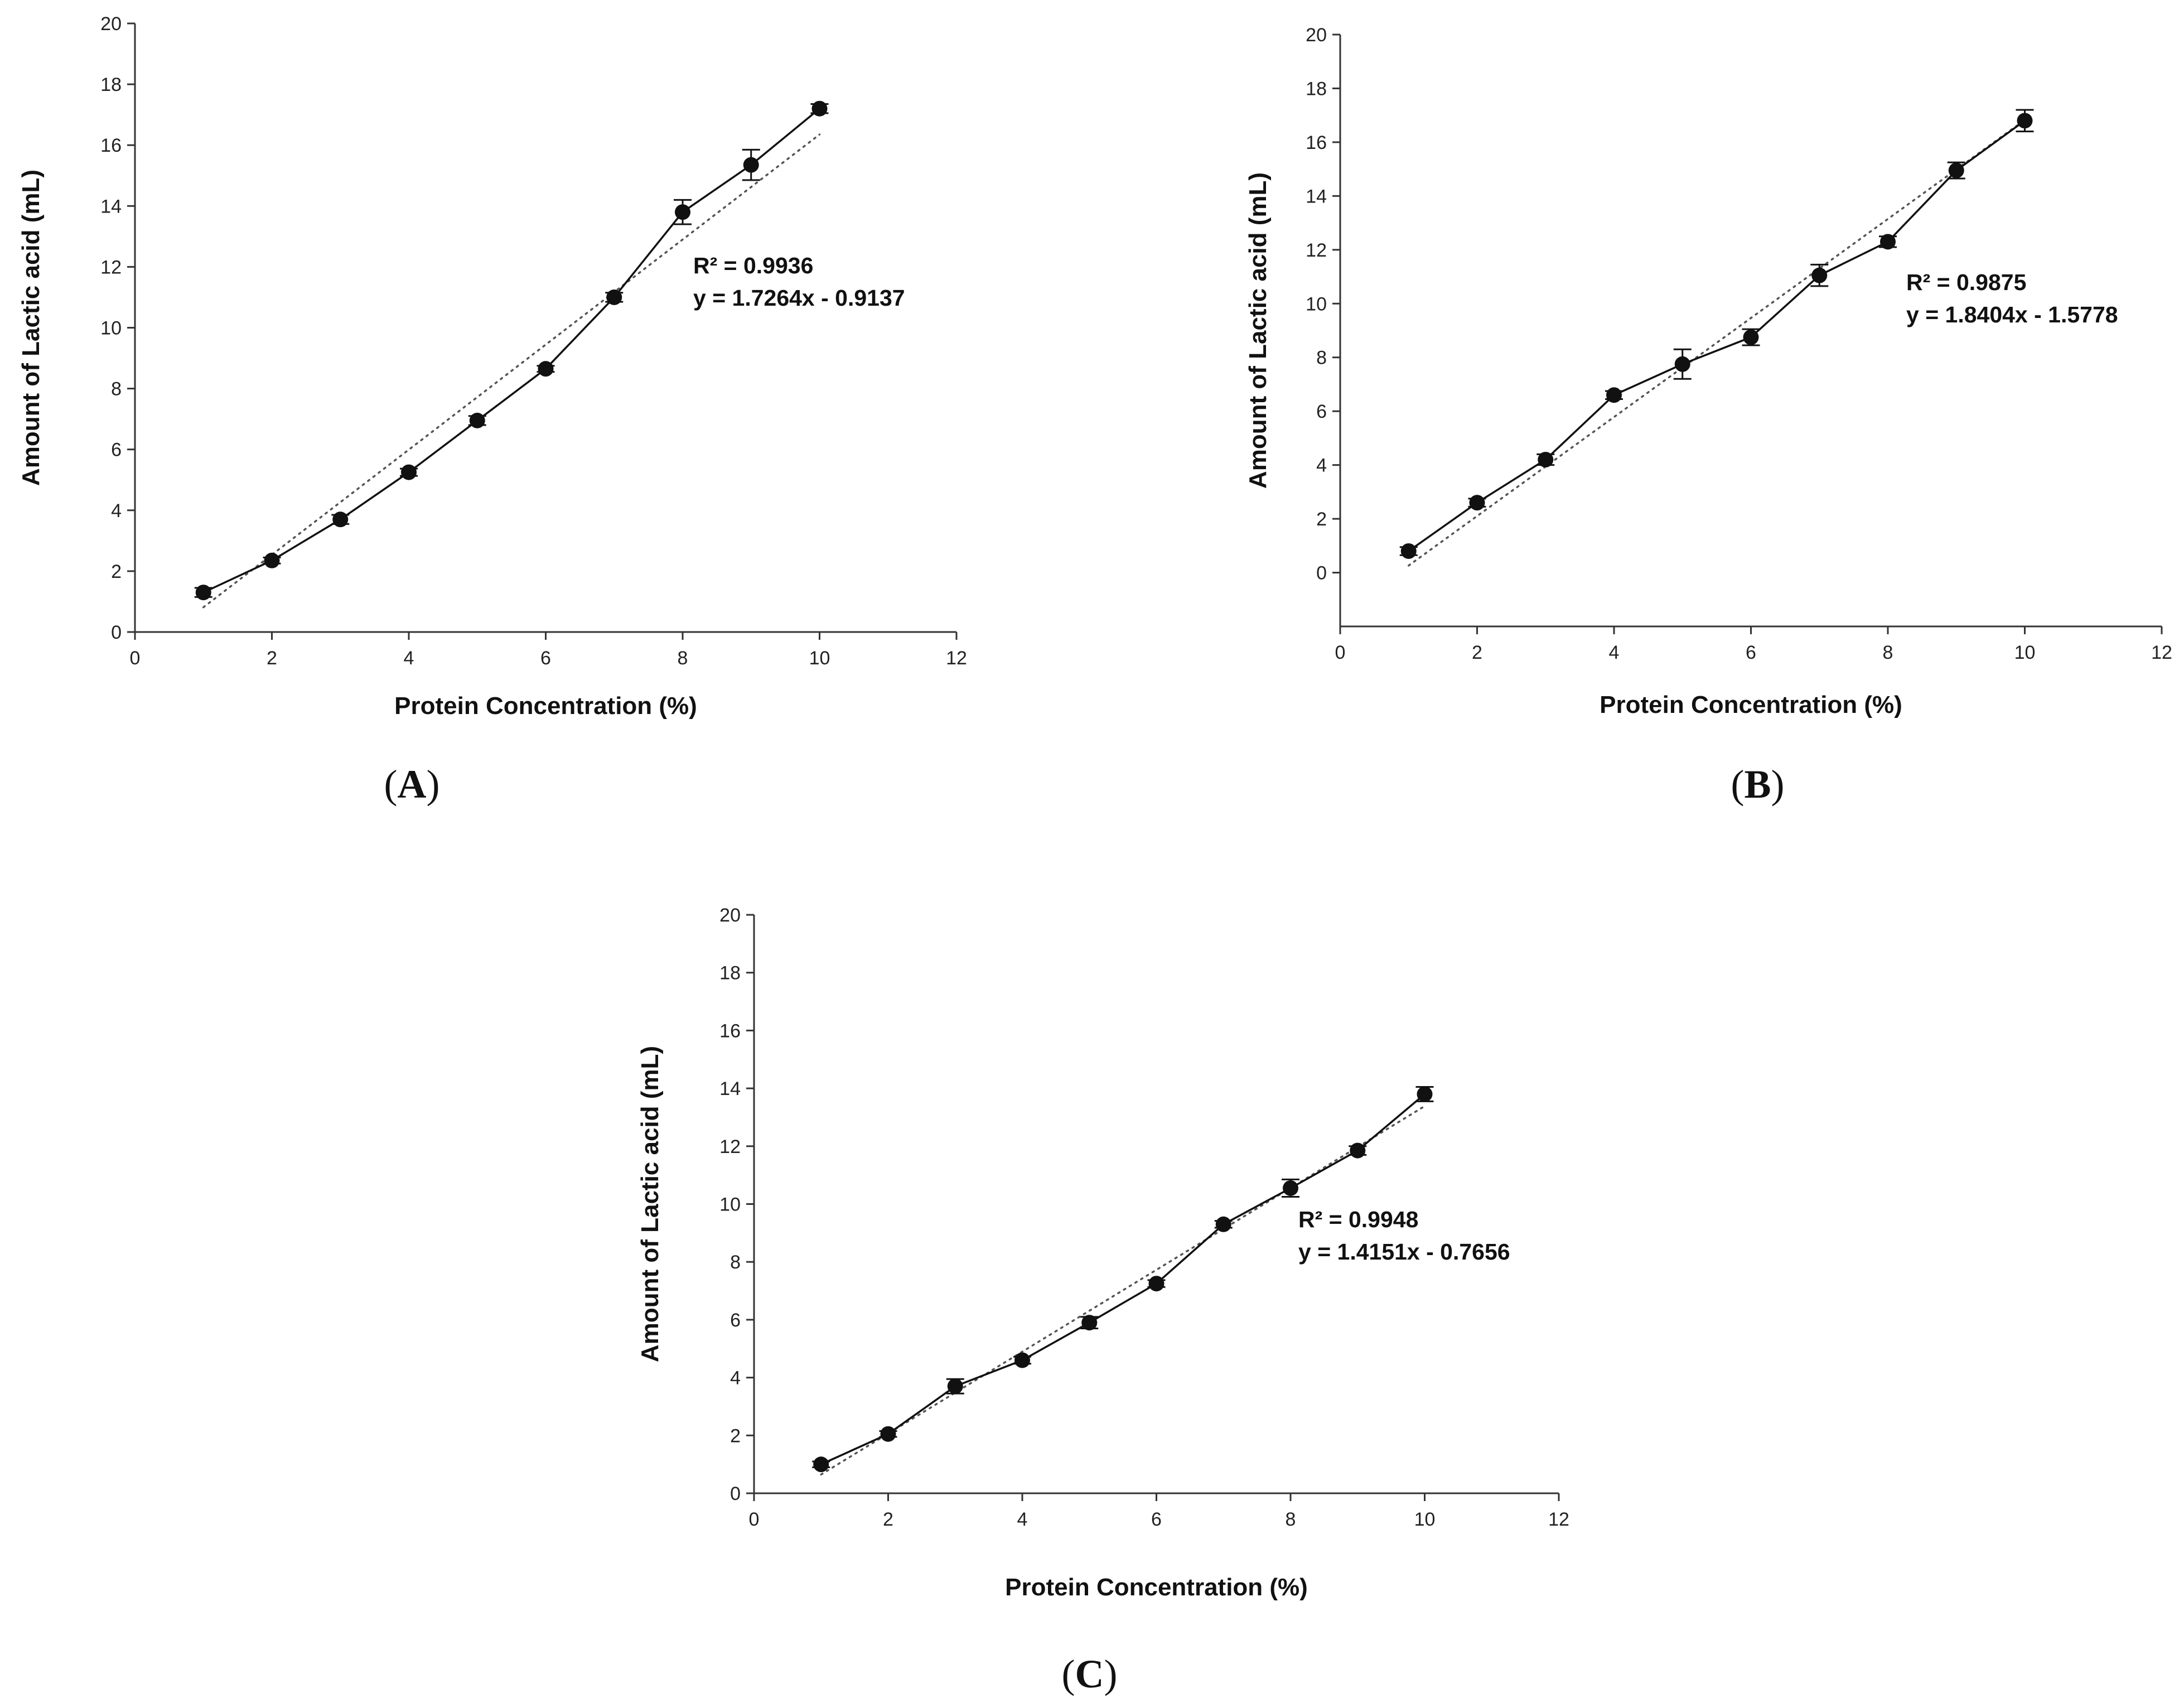 The image size is (2184, 1698). I want to click on equation-label: y = 1.7264x - 0.9137, so click(799, 298).